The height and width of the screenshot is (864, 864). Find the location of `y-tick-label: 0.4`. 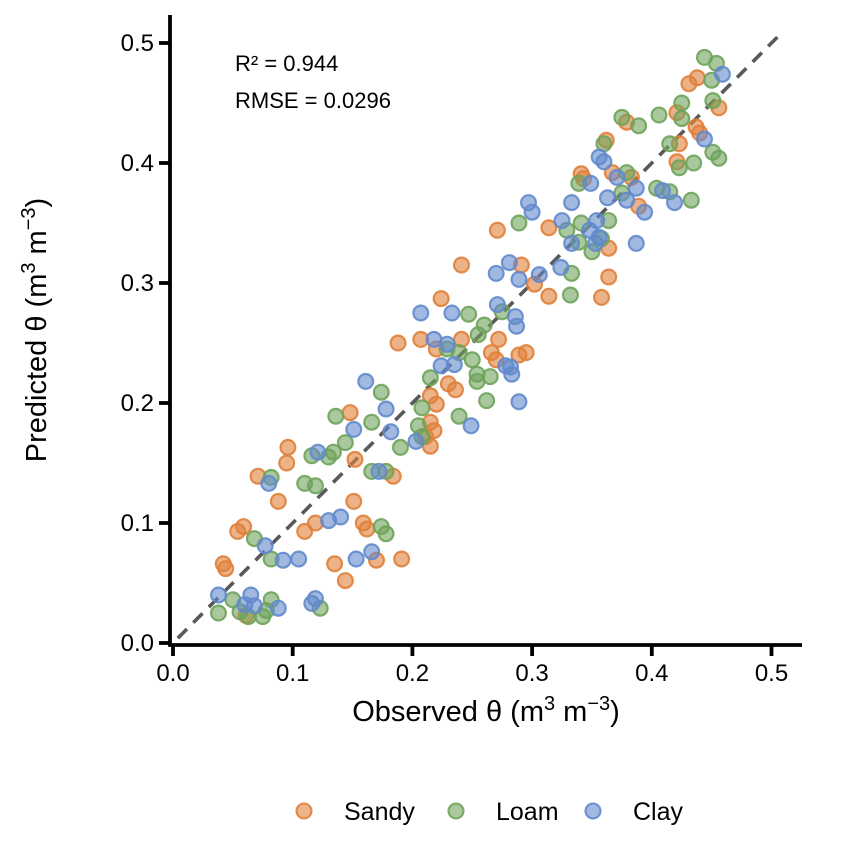

y-tick-label: 0.4 is located at coordinates (137, 163).